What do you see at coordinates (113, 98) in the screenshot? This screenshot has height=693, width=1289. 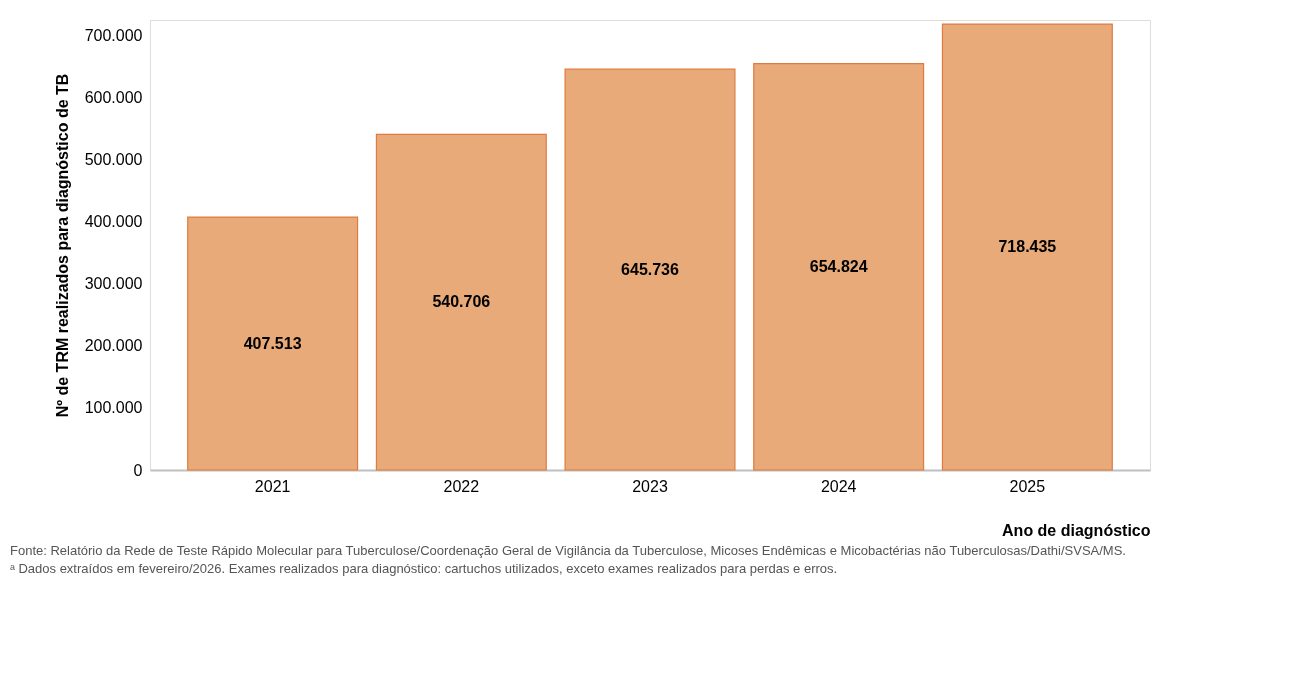 I see `y-tick-label: 600.000` at bounding box center [113, 98].